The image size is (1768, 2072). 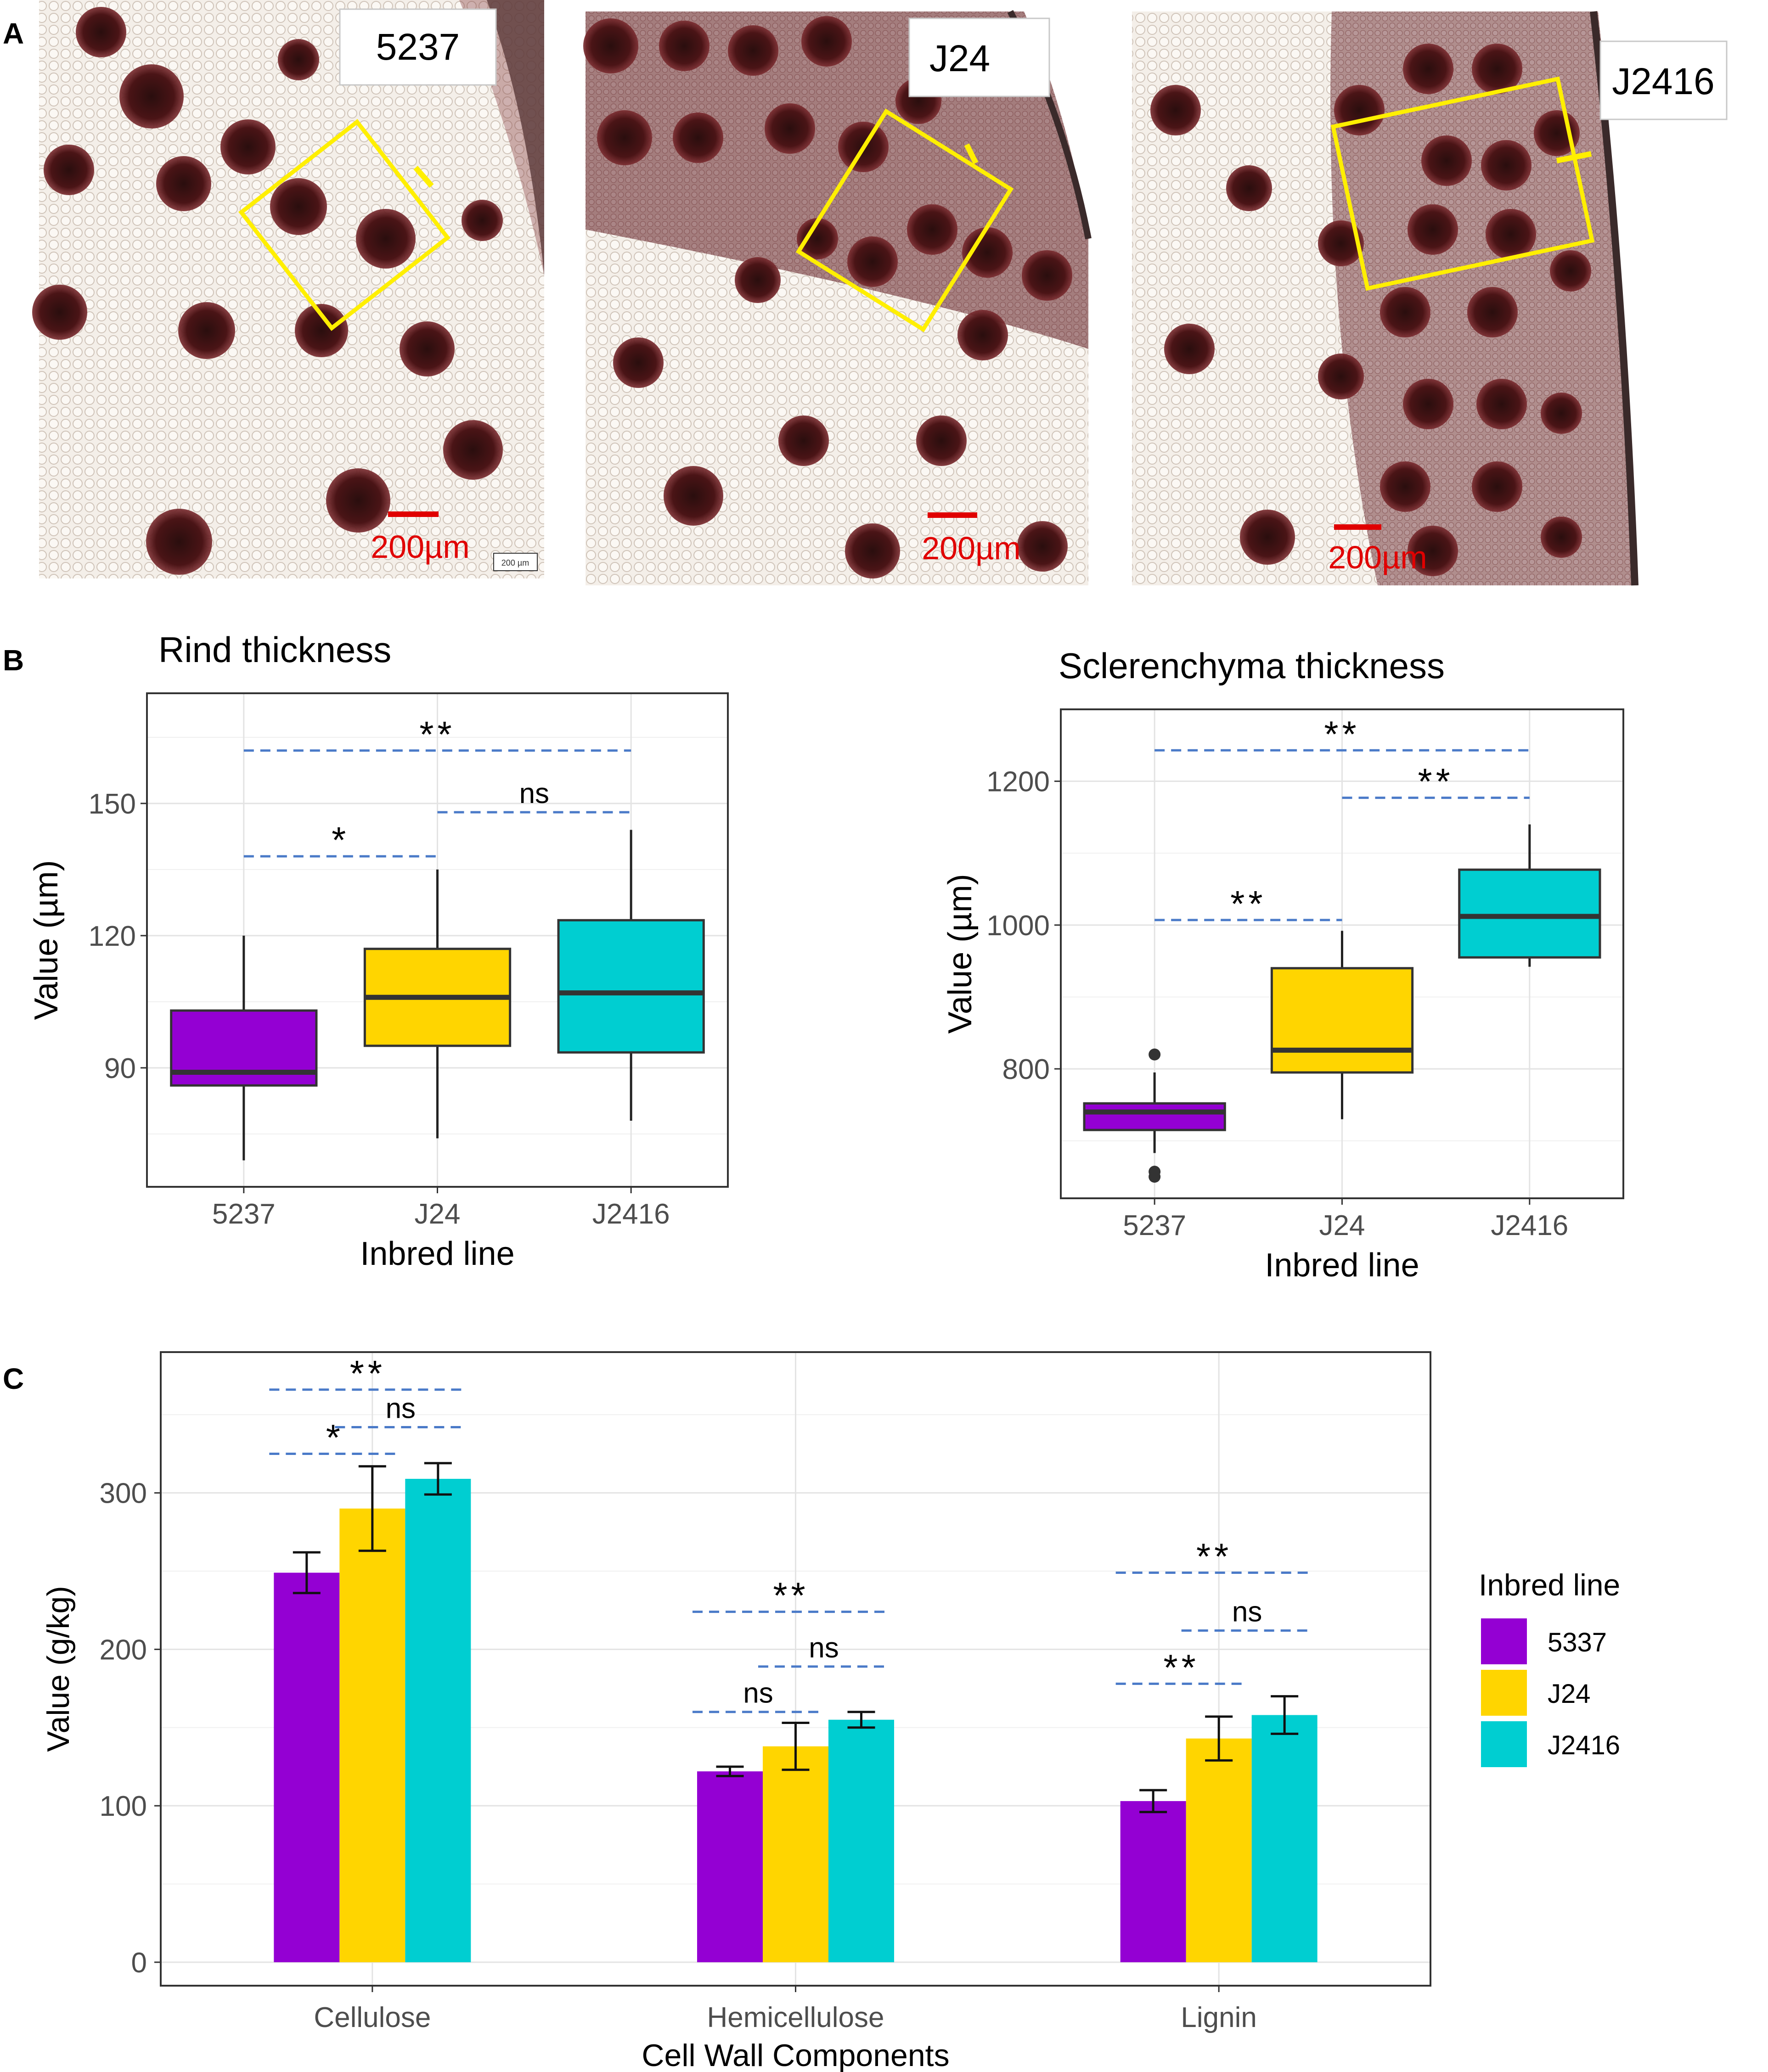 I want to click on bar-J24-Hemicellulose, so click(x=795, y=1854).